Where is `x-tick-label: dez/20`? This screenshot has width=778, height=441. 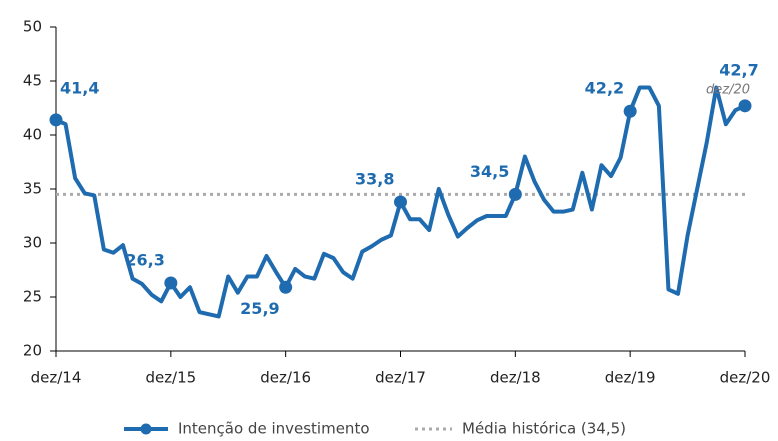
x-tick-label: dez/20 is located at coordinates (745, 378).